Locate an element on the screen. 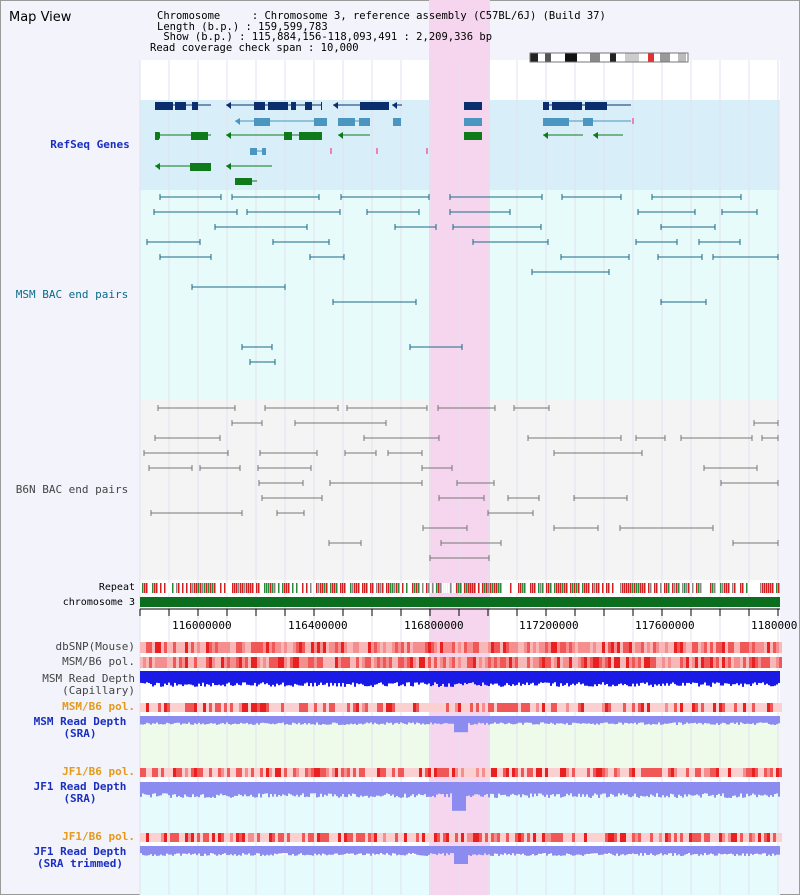 The image size is (800, 895). track-label-jf1-depth-trimmed: JF1 Read Depth (SRA trimmed) is located at coordinates (80, 857).